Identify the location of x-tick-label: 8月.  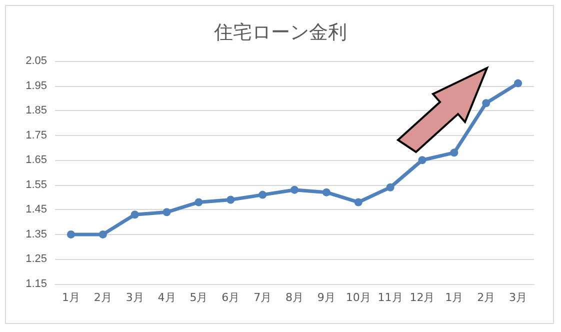
(295, 297).